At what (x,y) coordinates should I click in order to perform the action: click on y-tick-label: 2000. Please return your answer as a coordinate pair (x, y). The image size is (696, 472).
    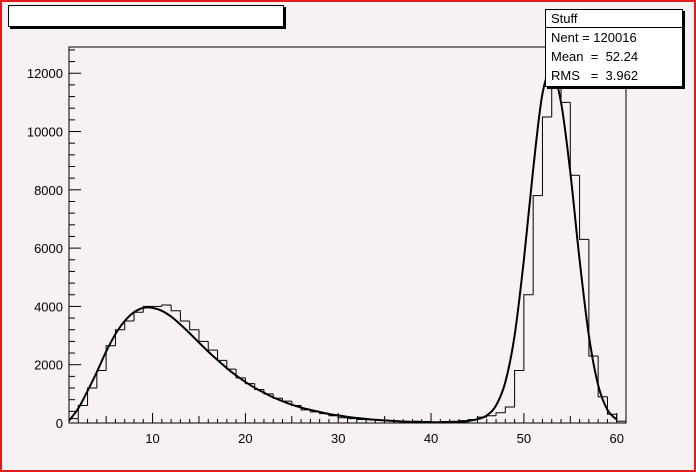
    Looking at the image, I should click on (48, 365).